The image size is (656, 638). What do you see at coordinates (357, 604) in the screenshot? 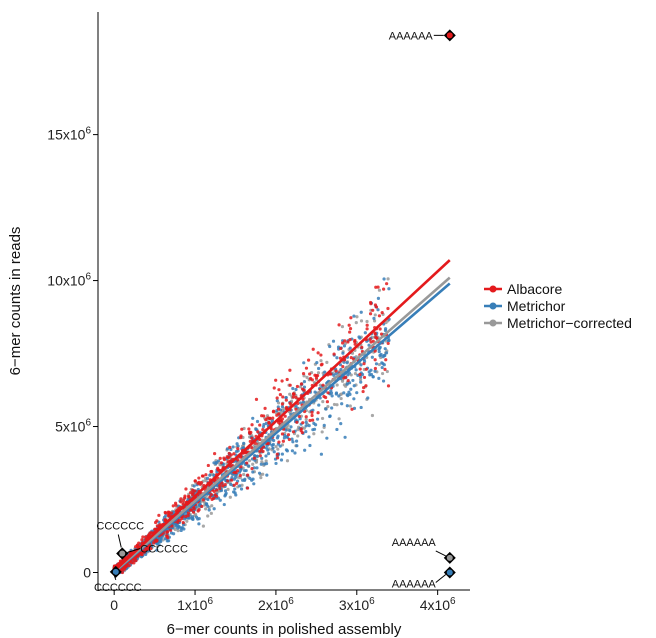
I see `x-tick-label: 3x10⁶` at bounding box center [357, 604].